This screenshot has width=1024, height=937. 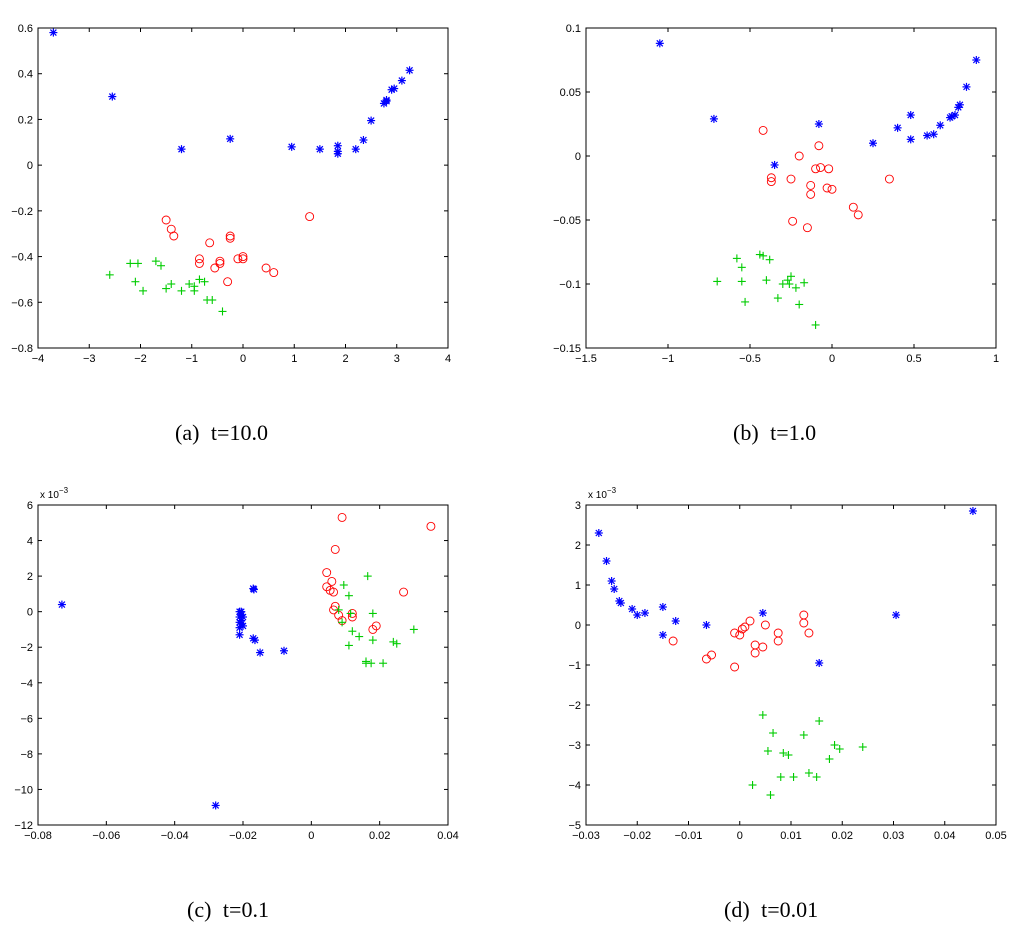 I want to click on y-tick-label-d: 0, so click(x=578, y=626).